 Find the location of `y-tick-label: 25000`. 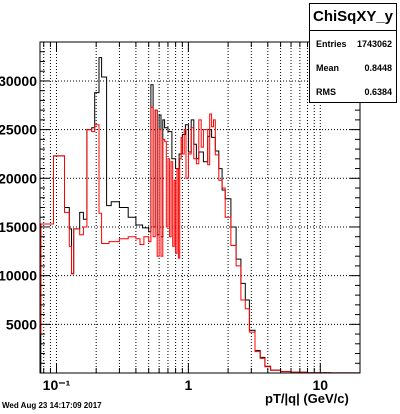

y-tick-label: 25000 is located at coordinates (18, 130).